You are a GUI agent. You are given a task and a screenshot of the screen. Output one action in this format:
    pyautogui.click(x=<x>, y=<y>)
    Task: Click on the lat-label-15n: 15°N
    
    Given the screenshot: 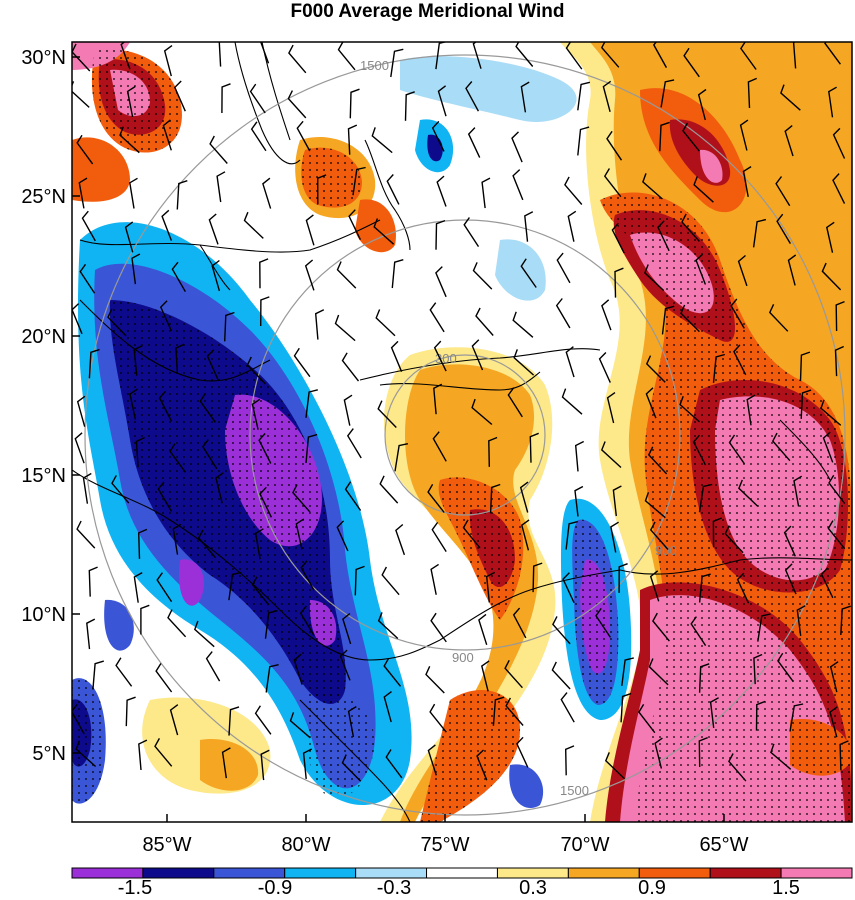 What is the action you would take?
    pyautogui.click(x=43, y=476)
    